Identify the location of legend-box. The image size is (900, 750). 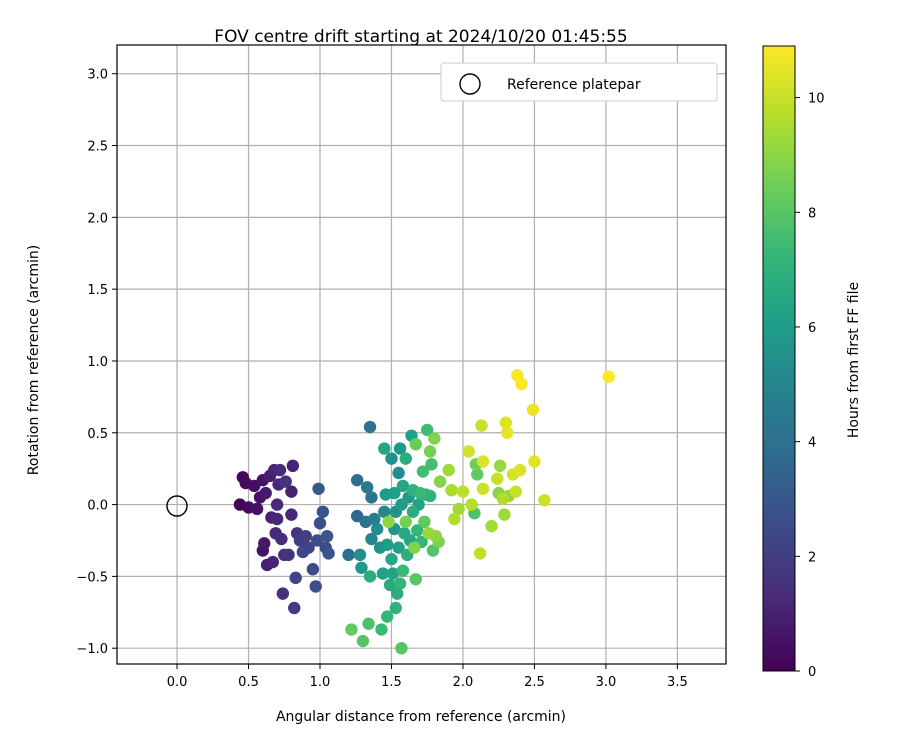
(579, 82).